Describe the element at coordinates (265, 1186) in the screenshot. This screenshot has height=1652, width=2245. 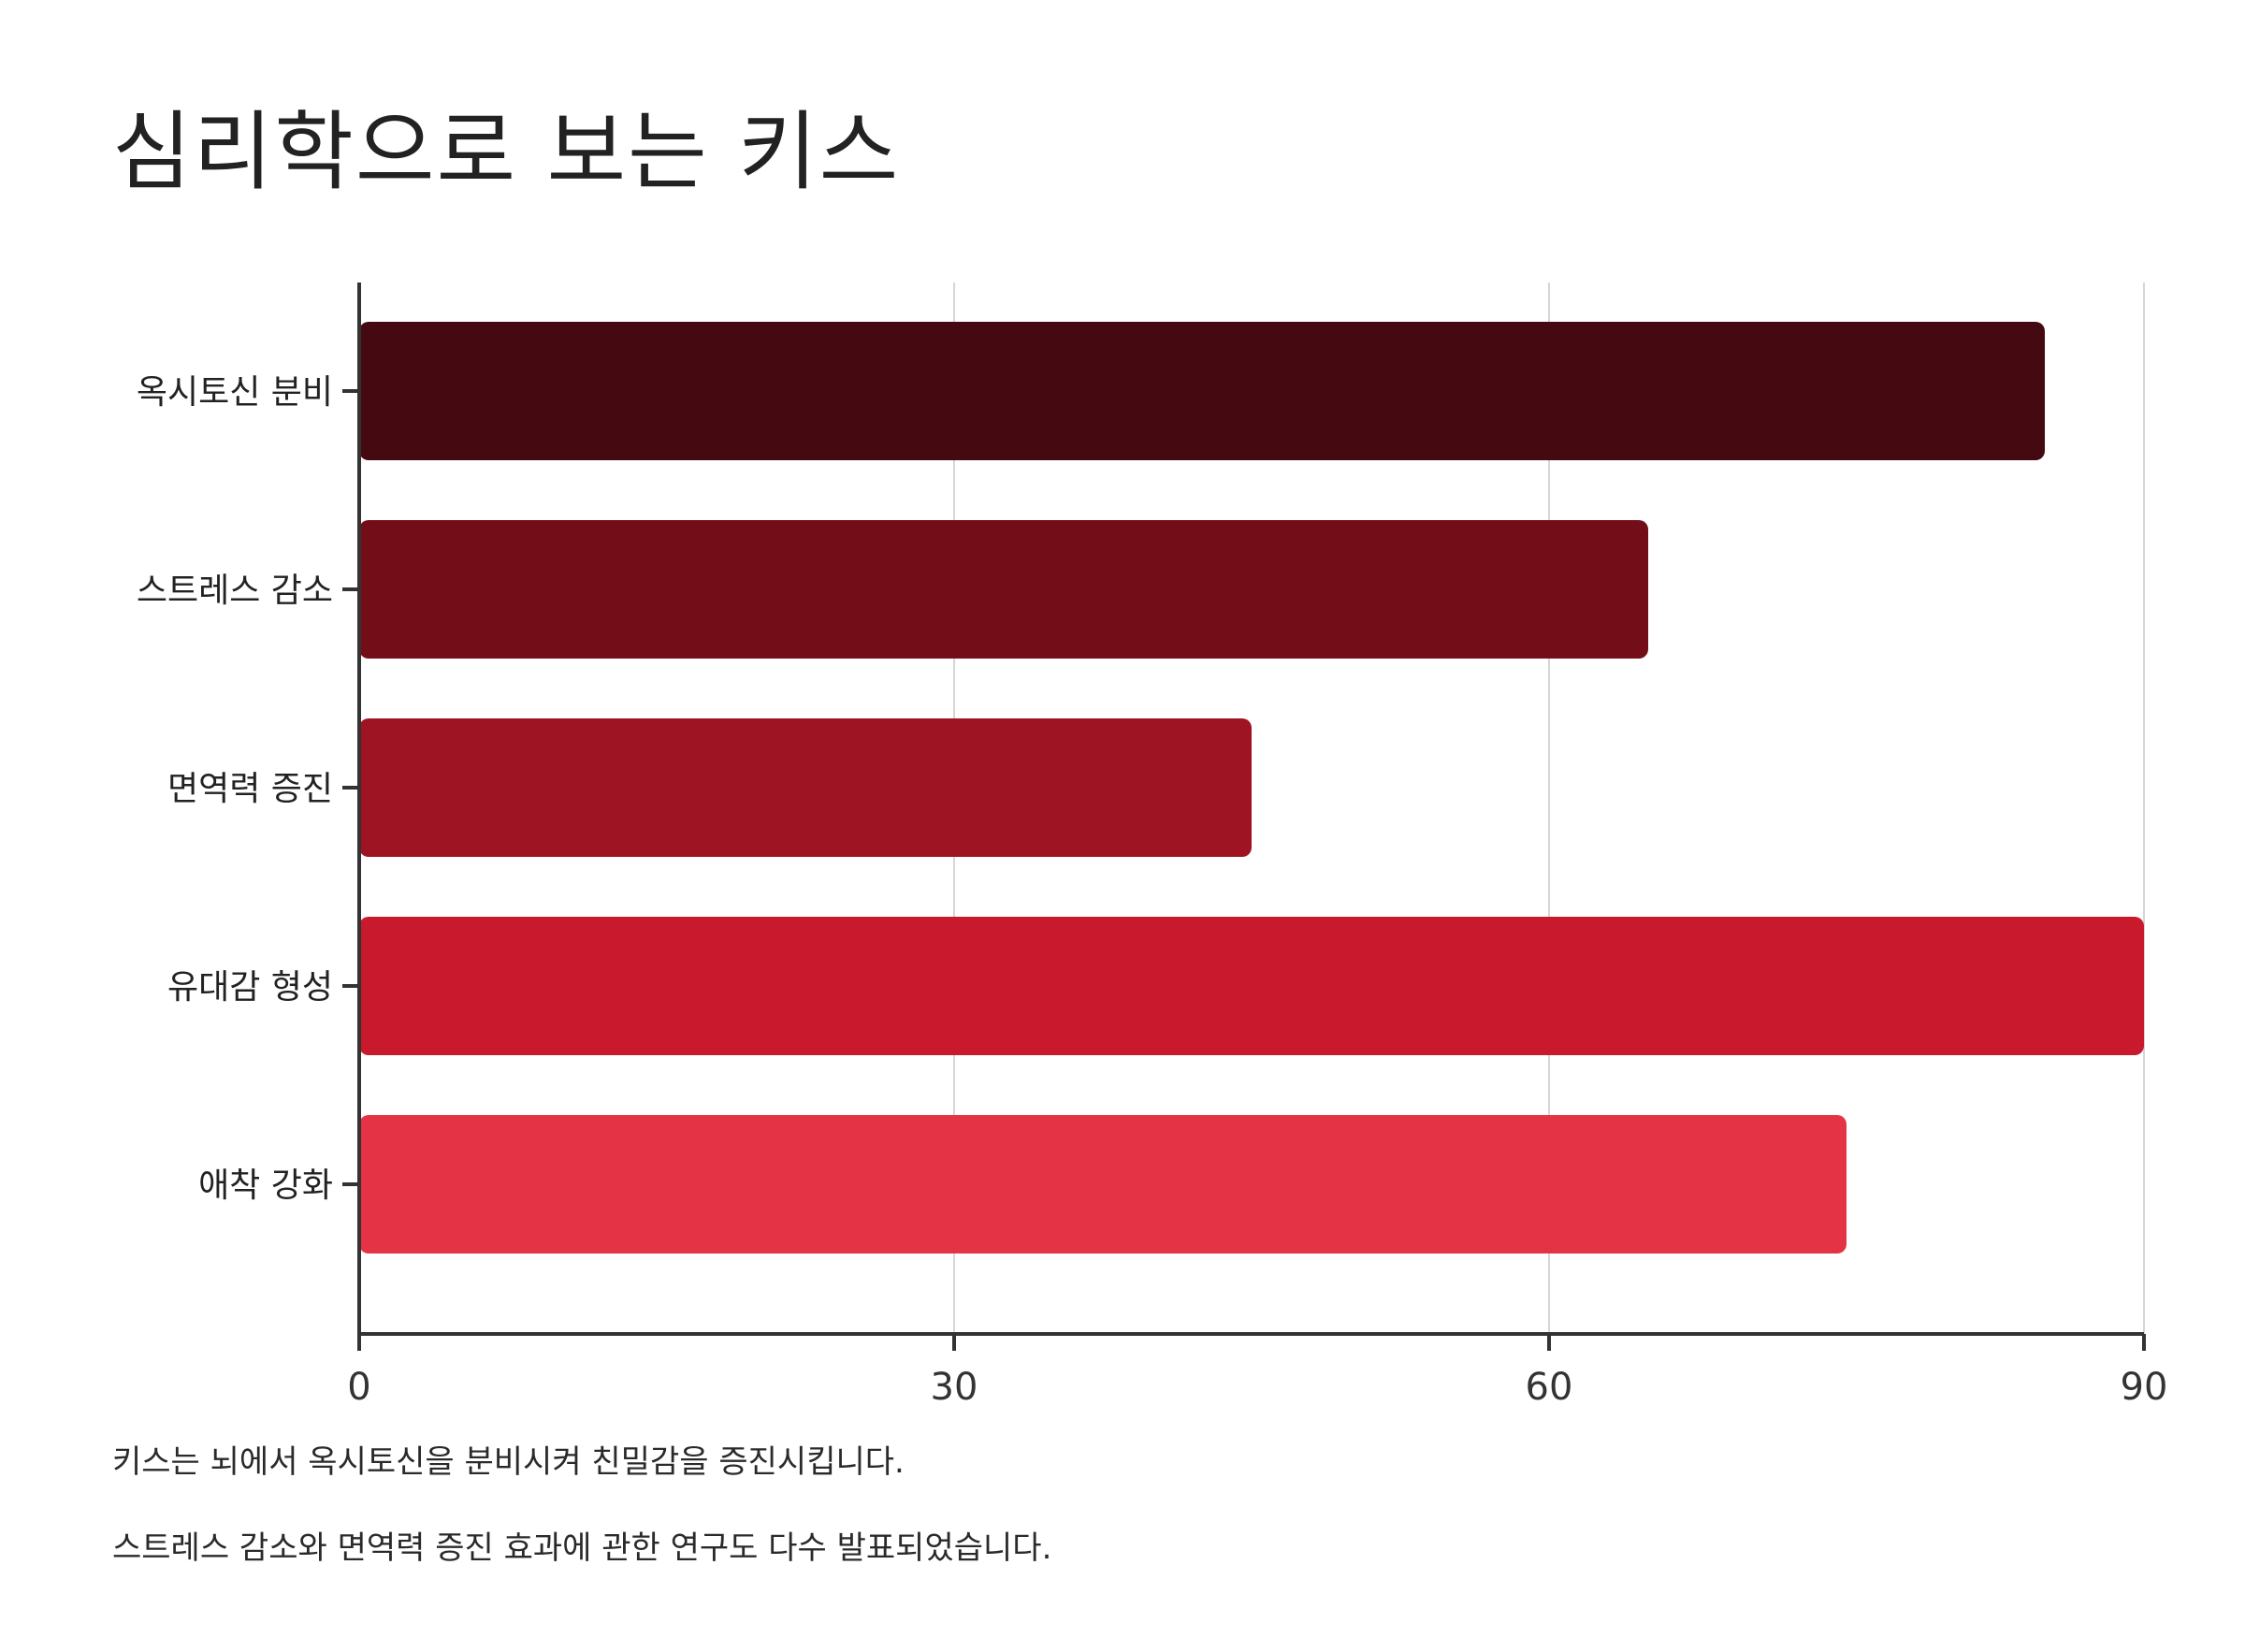
I see `y-category-label: 애착 강화` at that location.